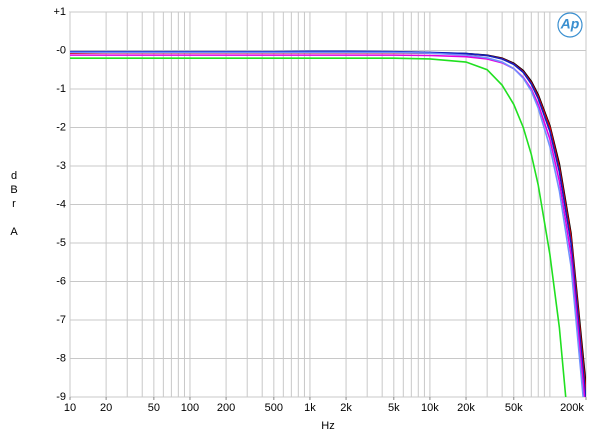 Image resolution: width=600 pixels, height=441 pixels. Describe the element at coordinates (154, 408) in the screenshot. I see `x-tick-label: 50` at that location.